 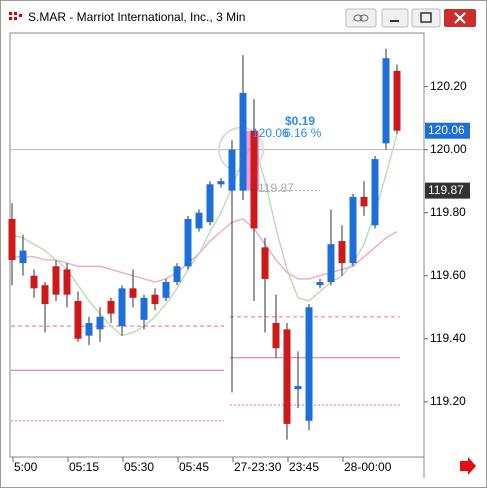 What do you see at coordinates (460, 18) in the screenshot?
I see `close-button` at bounding box center [460, 18].